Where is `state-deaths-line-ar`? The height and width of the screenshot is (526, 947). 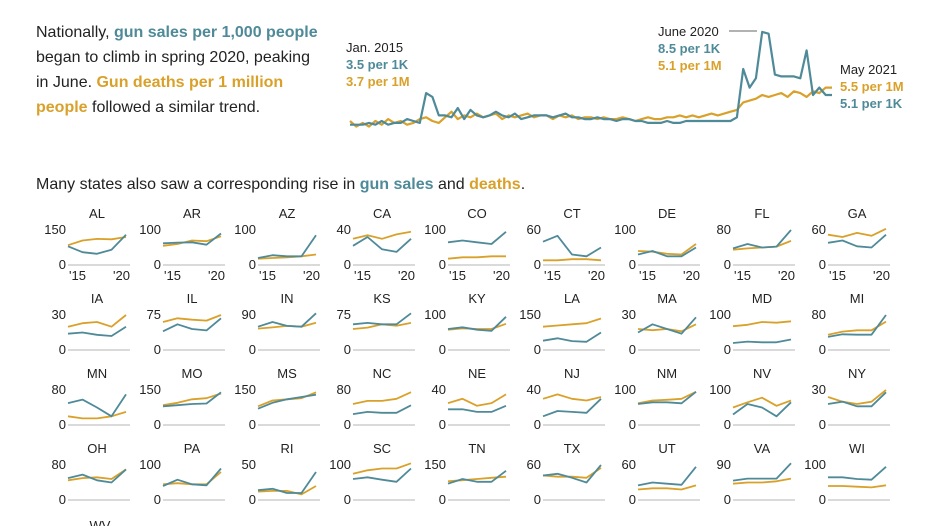 state-deaths-line-ar is located at coordinates (192, 241).